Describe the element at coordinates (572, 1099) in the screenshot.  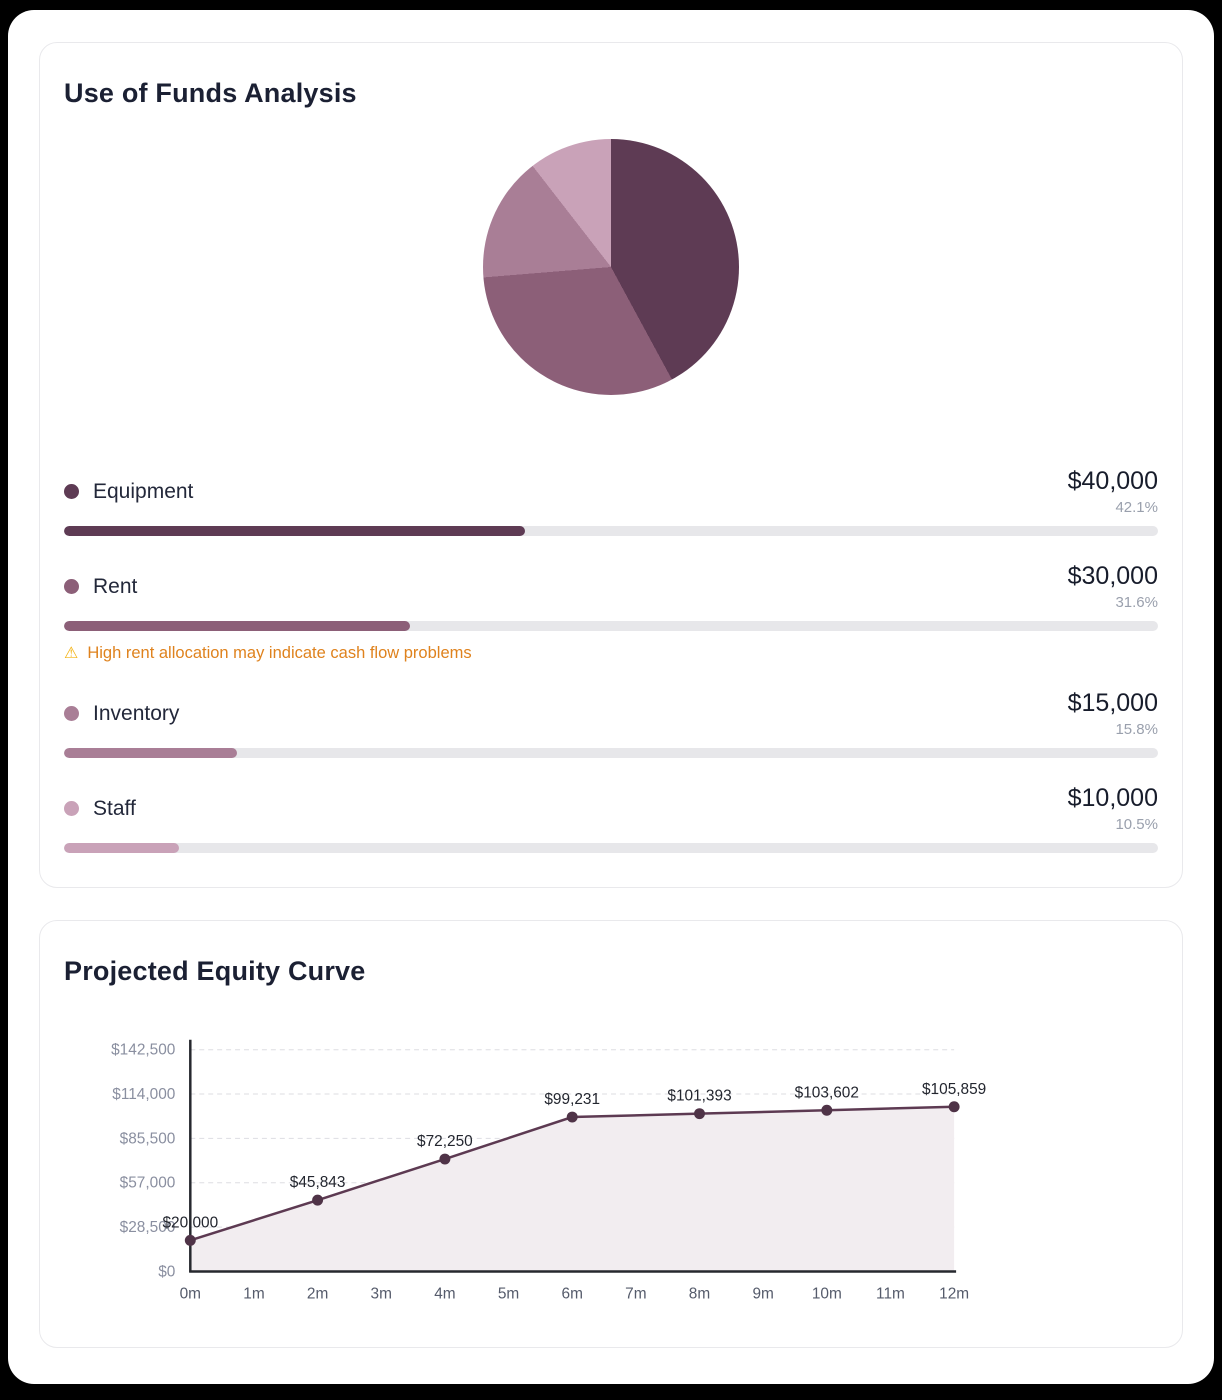
I see `data-point-label: $99,231` at that location.